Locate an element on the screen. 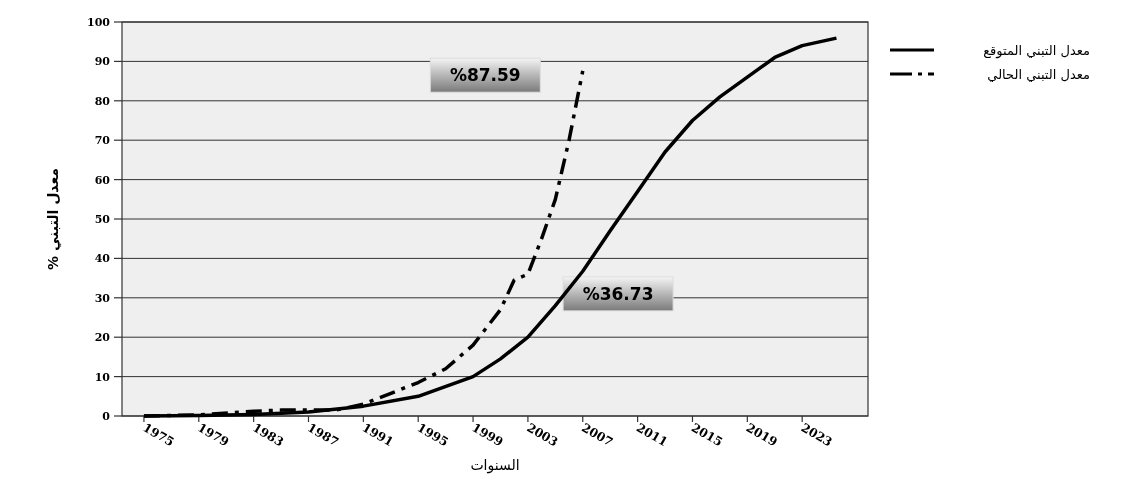  x-axis-title: السنوات is located at coordinates (495, 465).